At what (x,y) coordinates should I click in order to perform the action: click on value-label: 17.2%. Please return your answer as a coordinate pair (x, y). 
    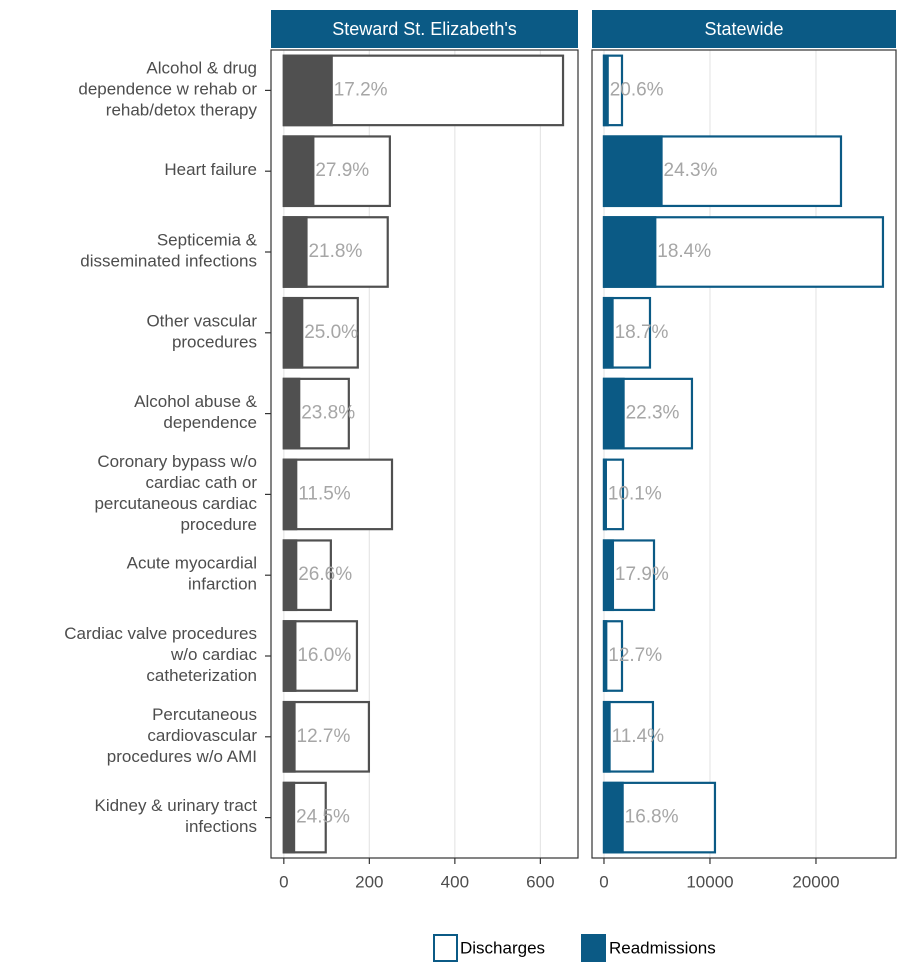
    Looking at the image, I should click on (361, 89).